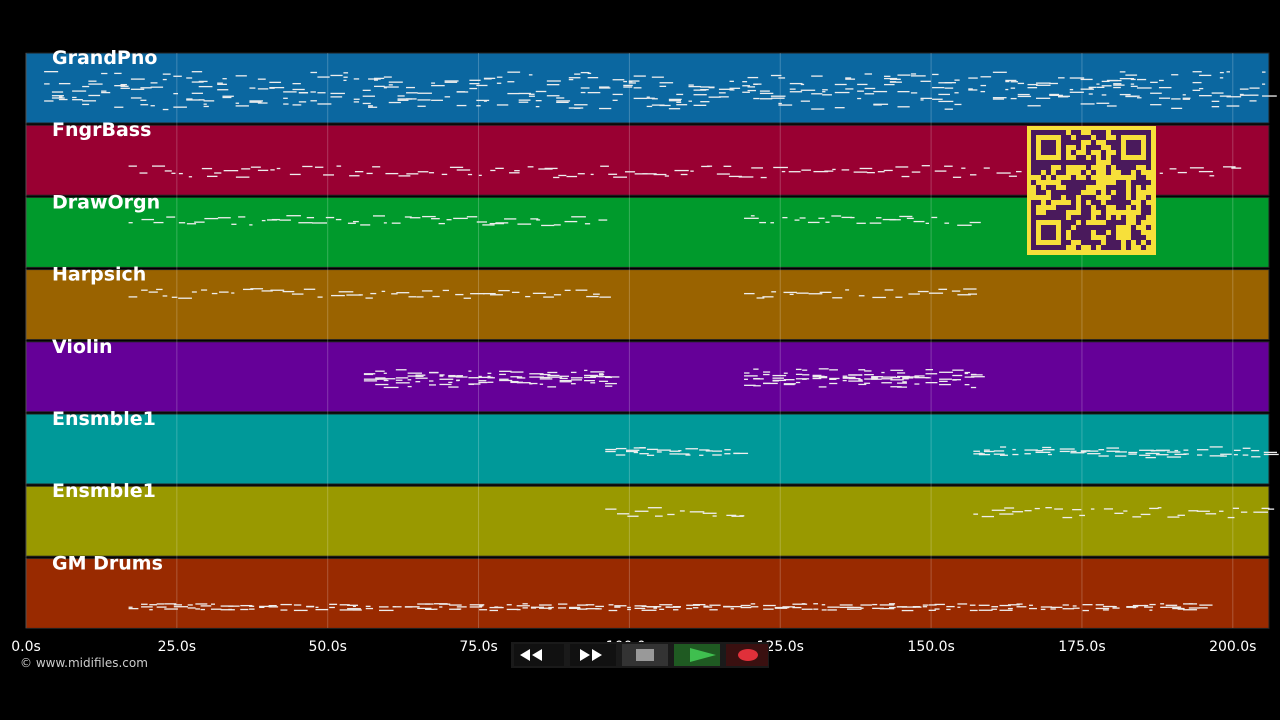  I want to click on record-button, so click(747, 655).